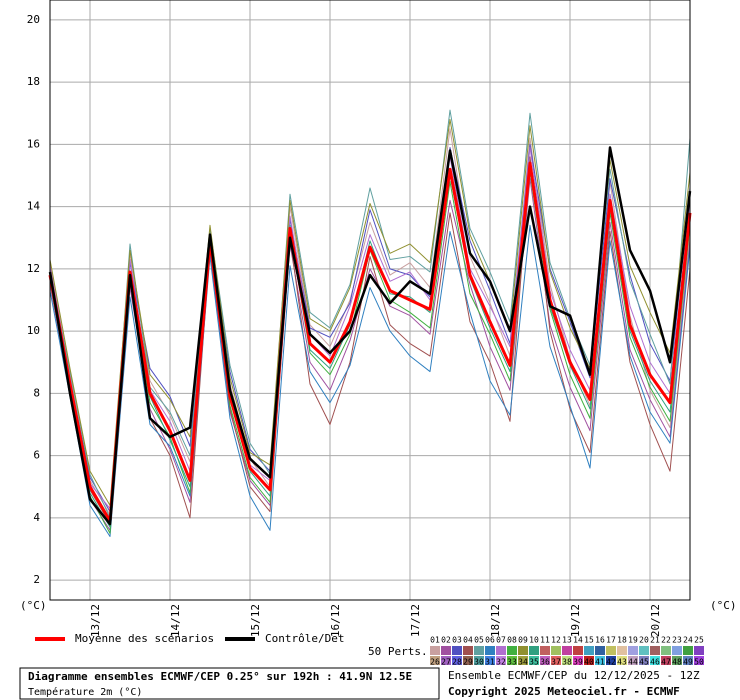 The height and width of the screenshot is (700, 740). What do you see at coordinates (666, 640) in the screenshot?
I see `legend-label: 22` at bounding box center [666, 640].